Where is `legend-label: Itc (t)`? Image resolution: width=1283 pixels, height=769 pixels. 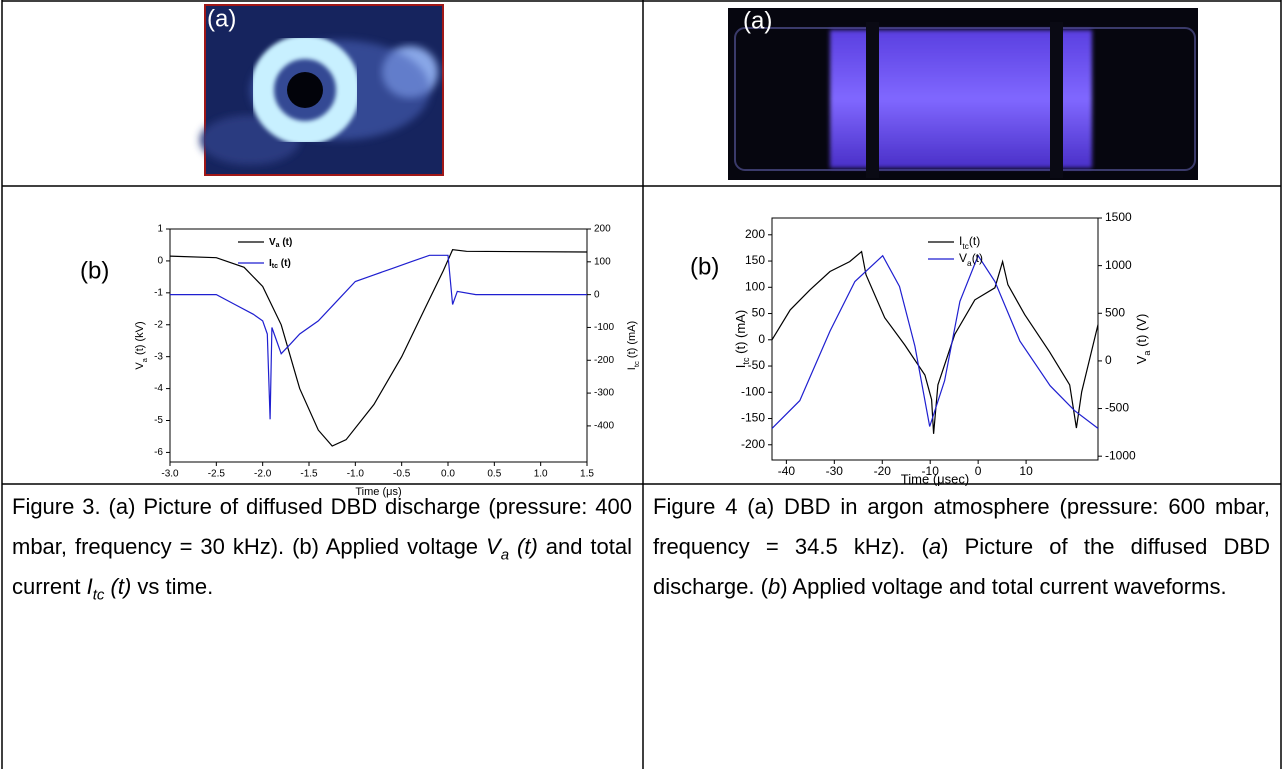
legend-label: Itc (t) is located at coordinates (280, 264).